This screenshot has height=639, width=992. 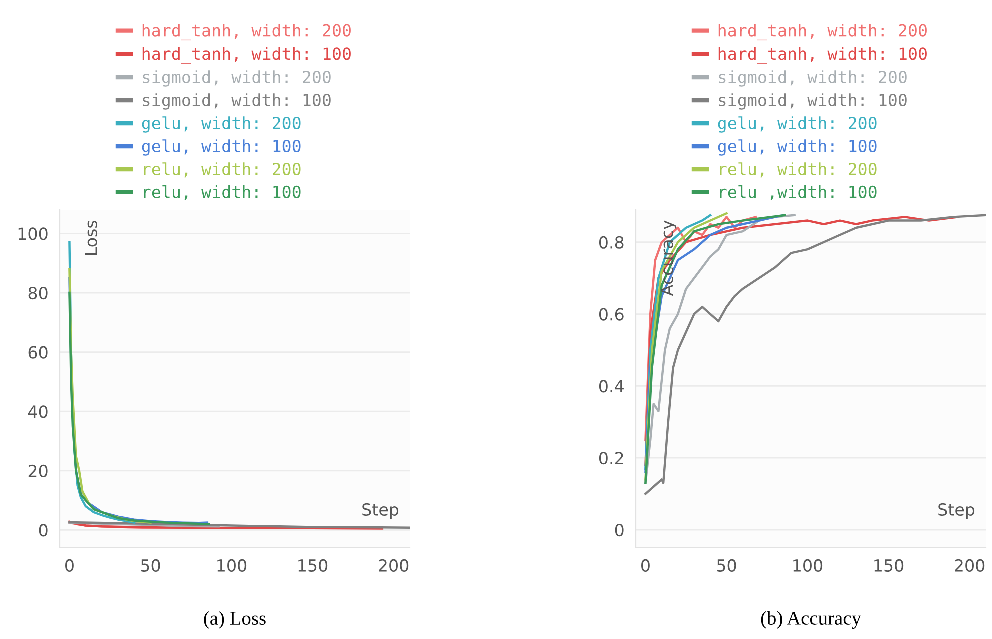 I want to click on y-axis-title: Loss, so click(x=91, y=238).